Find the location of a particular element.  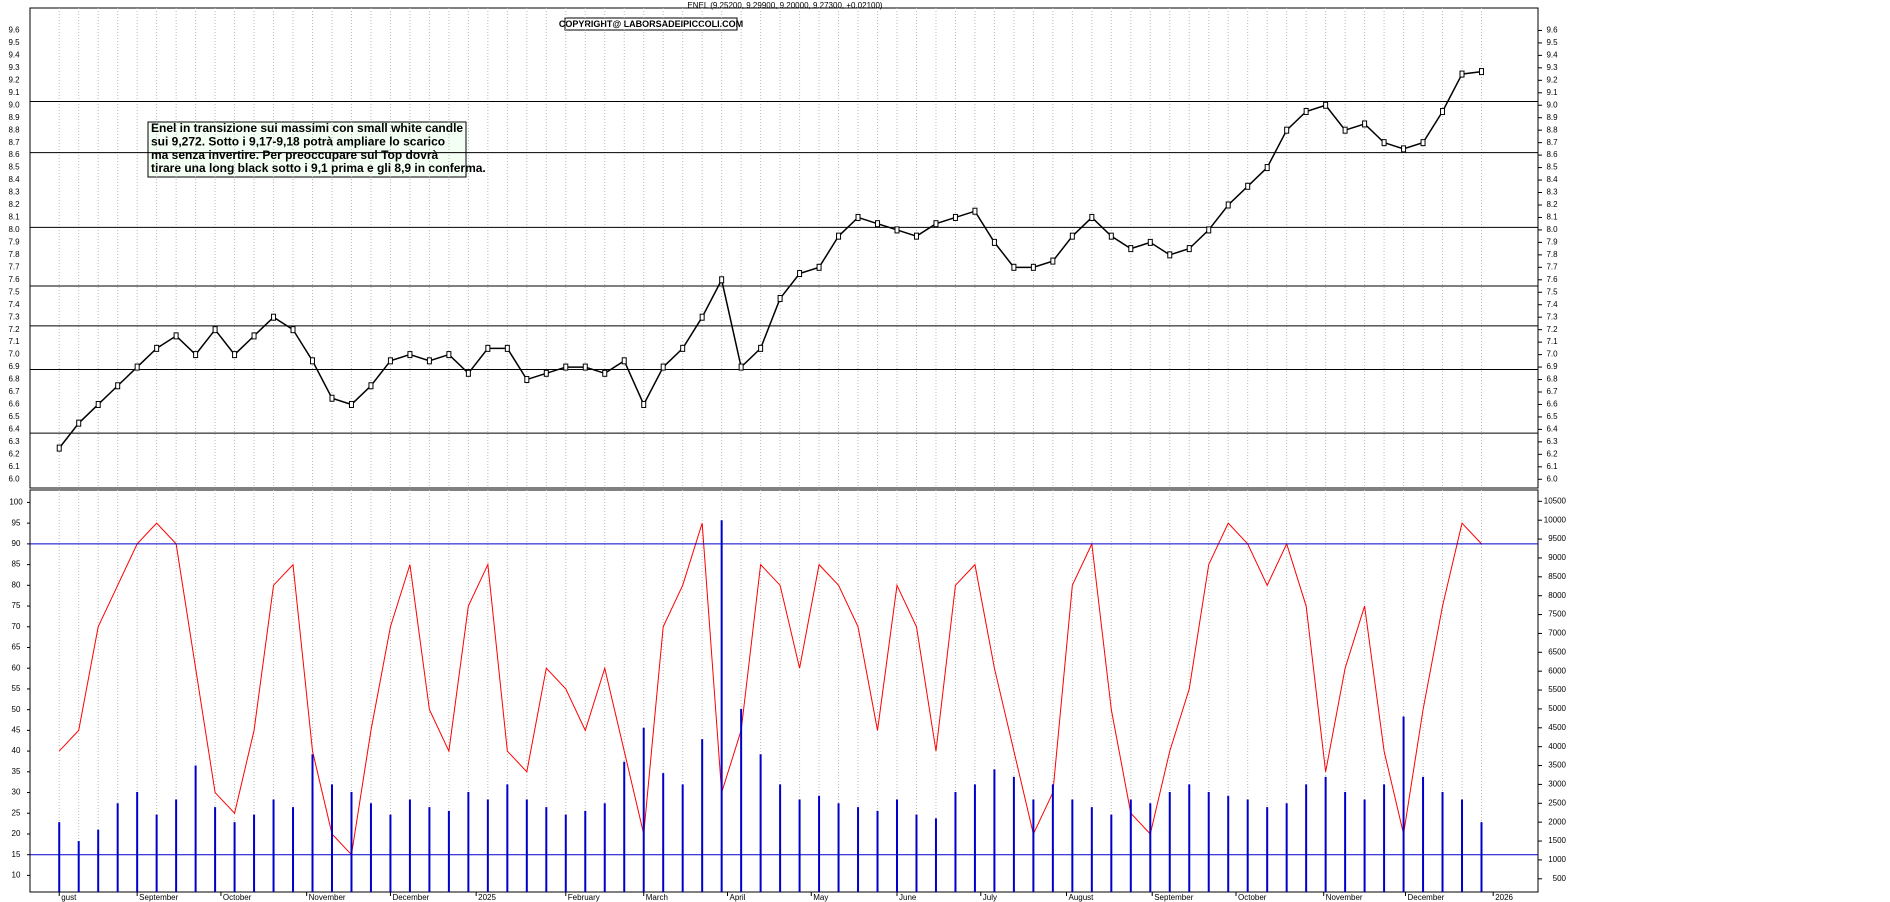

annotation-box is located at coordinates (307, 149).